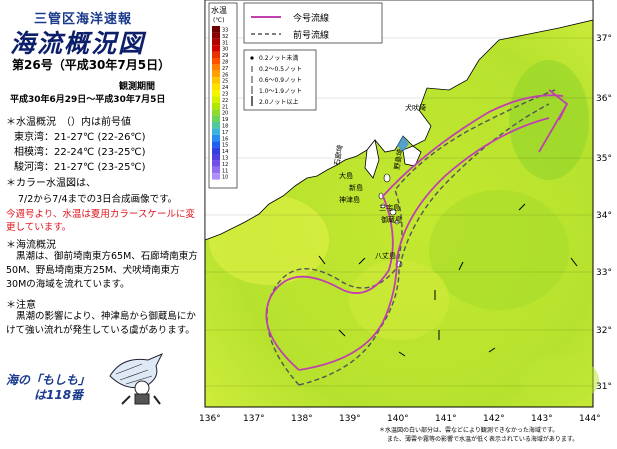 This screenshot has width=617, height=449. Describe the element at coordinates (349, 199) in the screenshot. I see `place-label: 神津島` at that location.